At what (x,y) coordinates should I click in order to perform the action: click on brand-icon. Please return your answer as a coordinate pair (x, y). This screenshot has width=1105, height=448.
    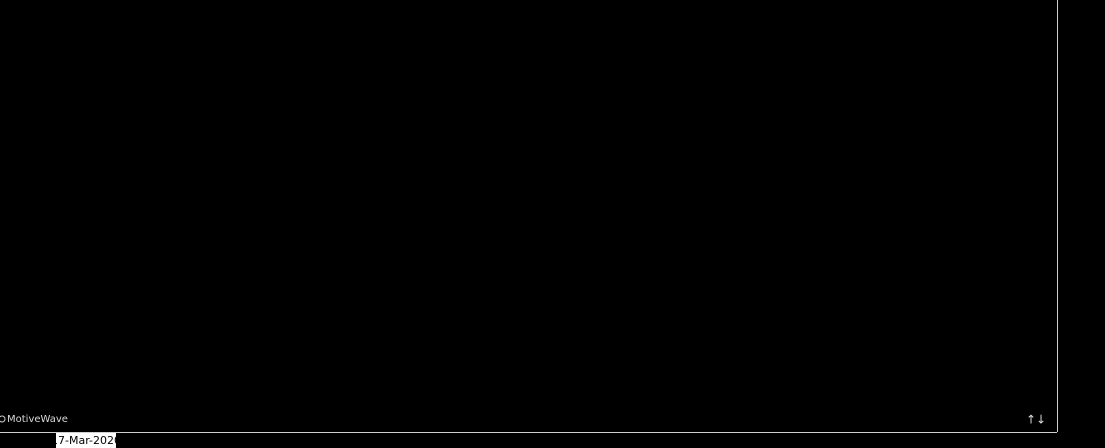
    Looking at the image, I should click on (3, 419).